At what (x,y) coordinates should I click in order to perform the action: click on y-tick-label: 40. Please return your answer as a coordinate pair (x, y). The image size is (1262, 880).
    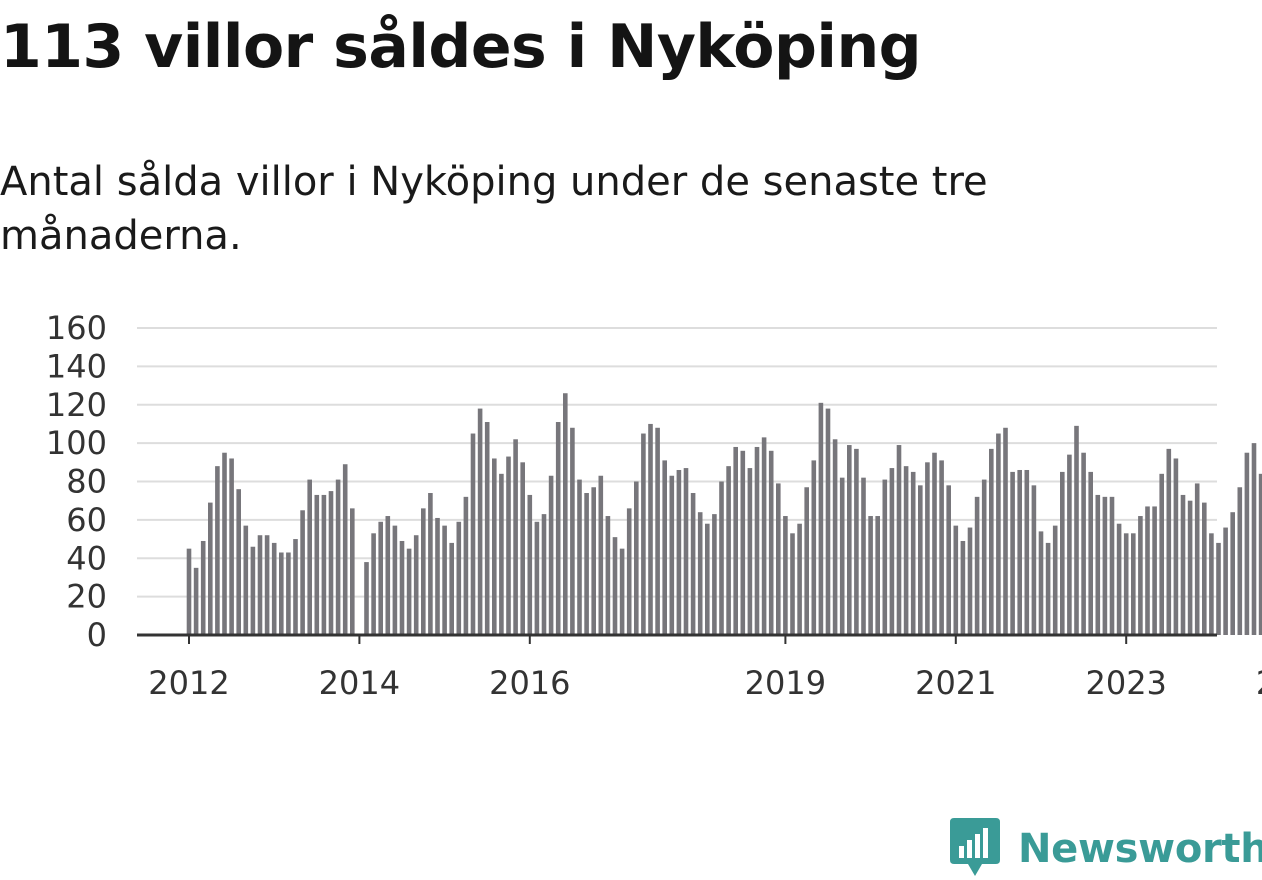
    Looking at the image, I should click on (86, 558).